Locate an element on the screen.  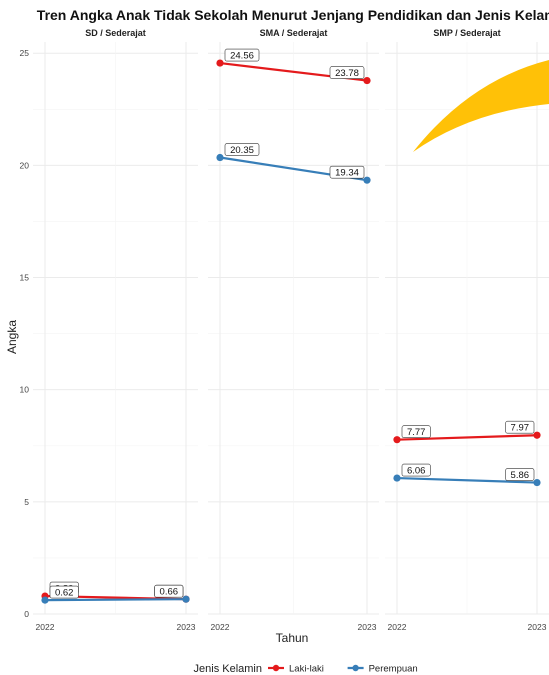
data-label-text: 5.86 is located at coordinates (520, 475).